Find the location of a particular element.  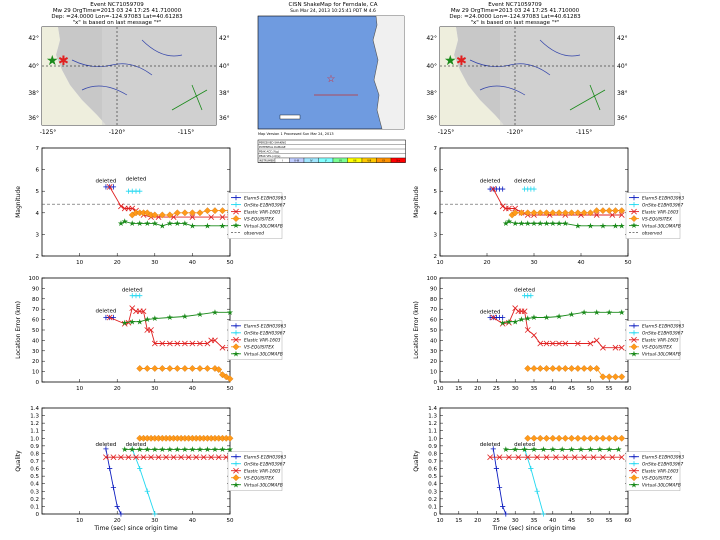

y-tick-label: 1.4 is located at coordinates (34, 409).